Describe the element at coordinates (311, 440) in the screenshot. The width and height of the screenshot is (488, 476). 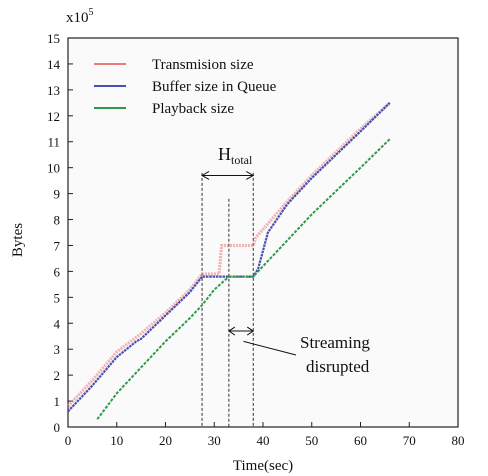
I see `x-tick-label: 50` at that location.